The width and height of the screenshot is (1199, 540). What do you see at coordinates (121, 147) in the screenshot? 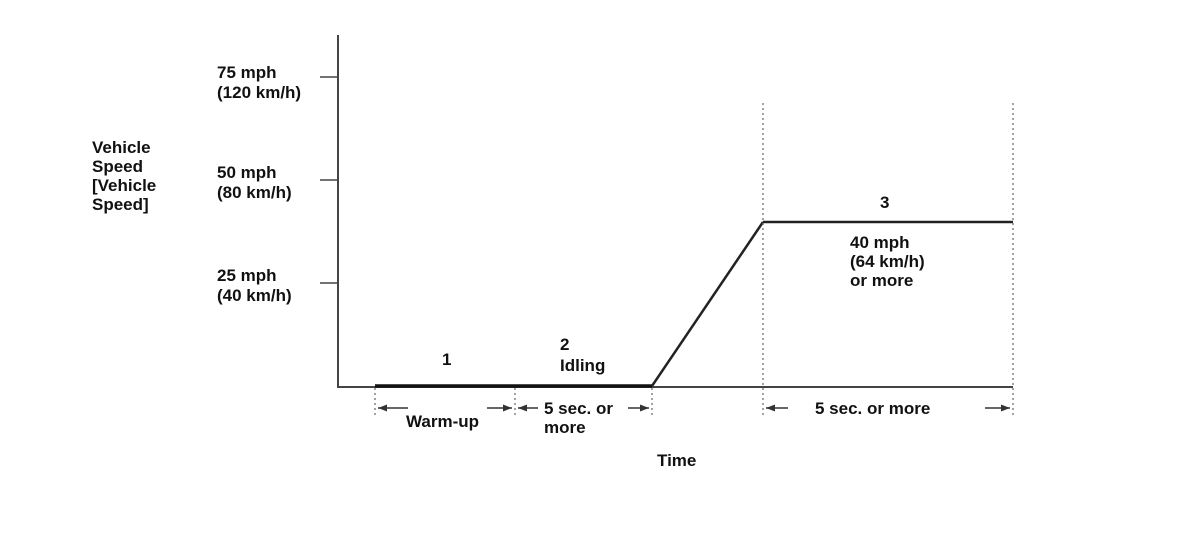
I see `y-axis-title-line-1: Vehicle` at bounding box center [121, 147].